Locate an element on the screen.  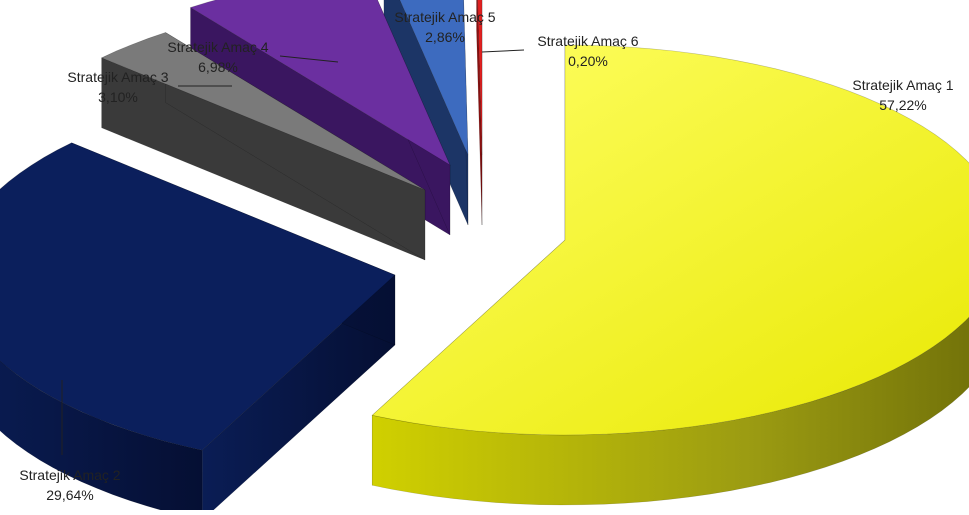
slice-value-label-4: 6,98% is located at coordinates (218, 67).